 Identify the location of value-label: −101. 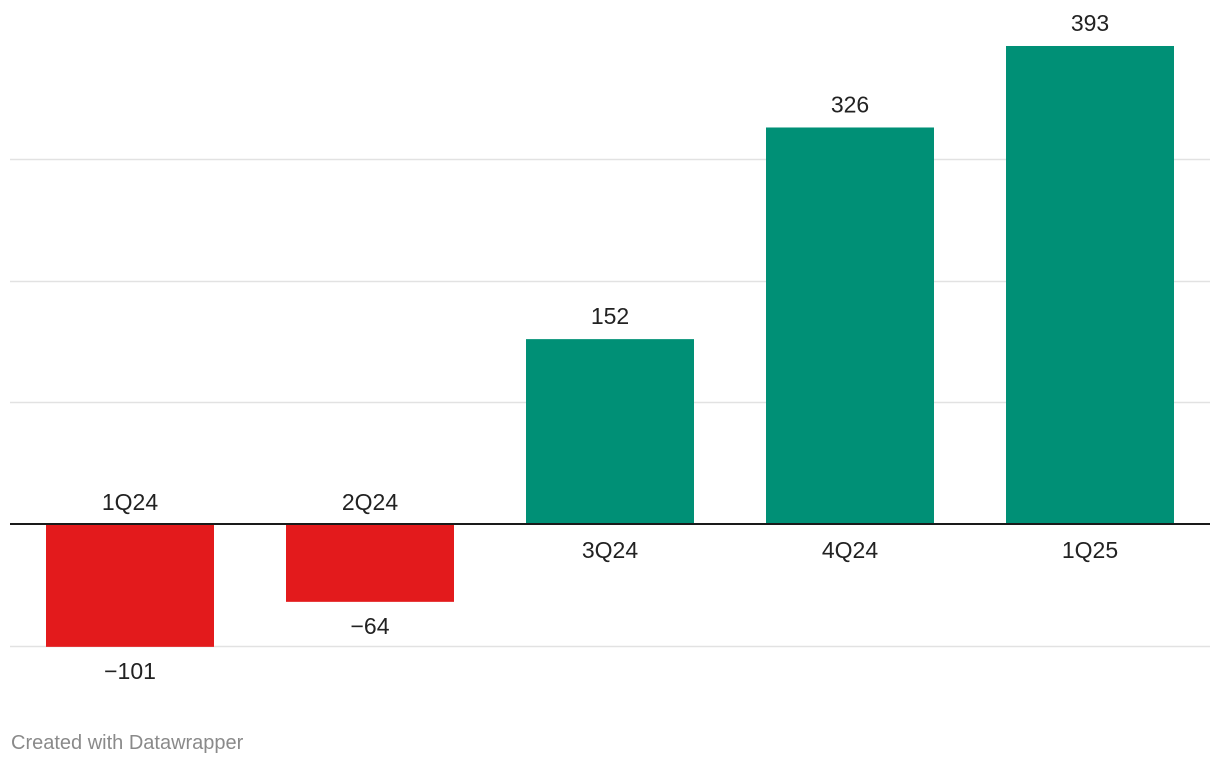
(130, 671).